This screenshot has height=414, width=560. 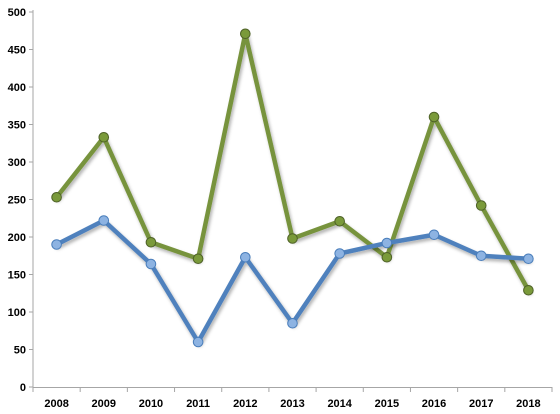 What do you see at coordinates (151, 404) in the screenshot?
I see `x-tick-label: 2010` at bounding box center [151, 404].